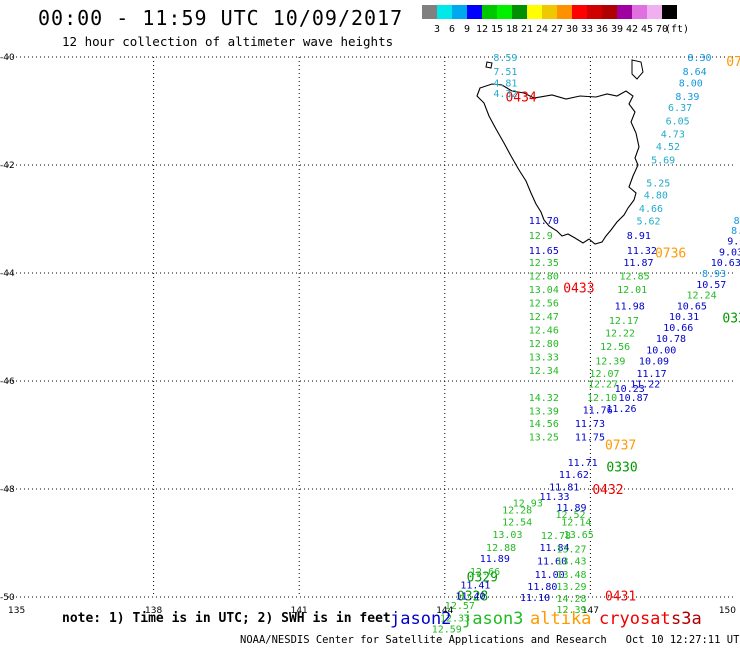 The image size is (740, 650). Describe the element at coordinates (520, 97) in the screenshot. I see `pass-time-label: 0434` at that location.